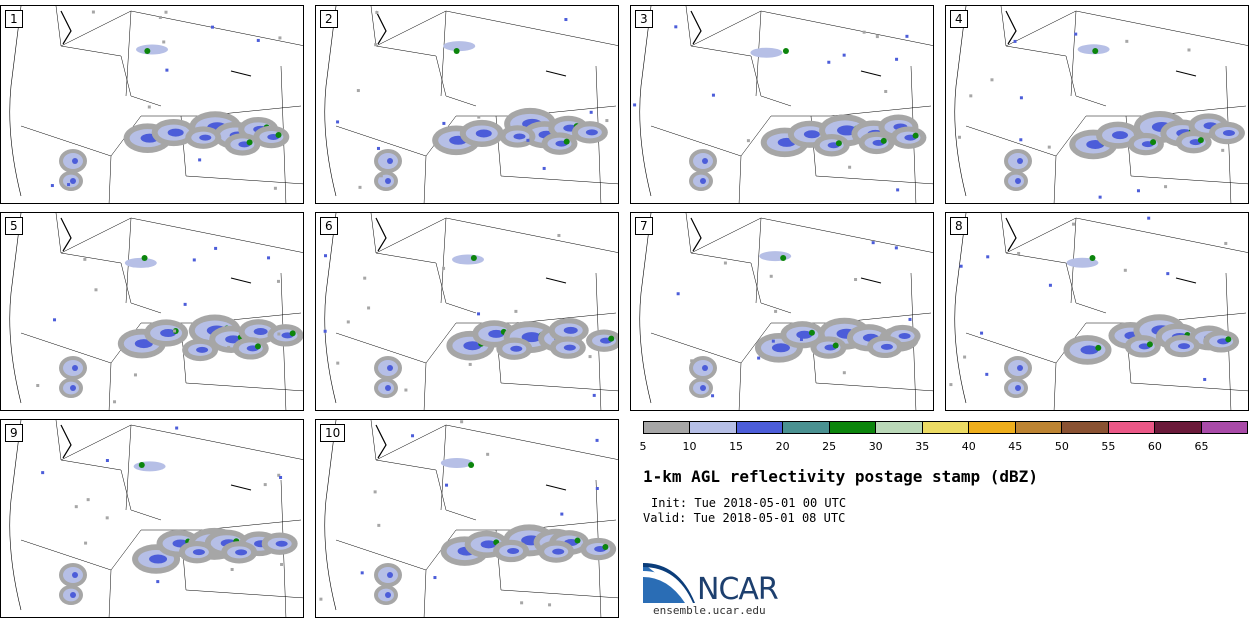 This screenshot has height=619, width=1260. Describe the element at coordinates (14, 433) in the screenshot. I see `member-number-label: 9` at that location.